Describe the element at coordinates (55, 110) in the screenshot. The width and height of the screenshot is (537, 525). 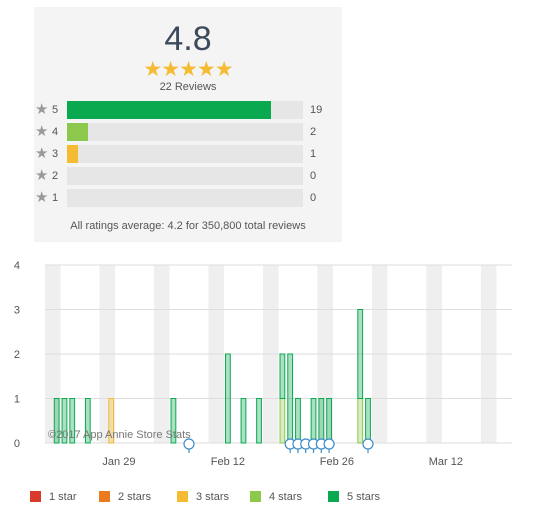
I see `rating-level-label: 5` at that location.